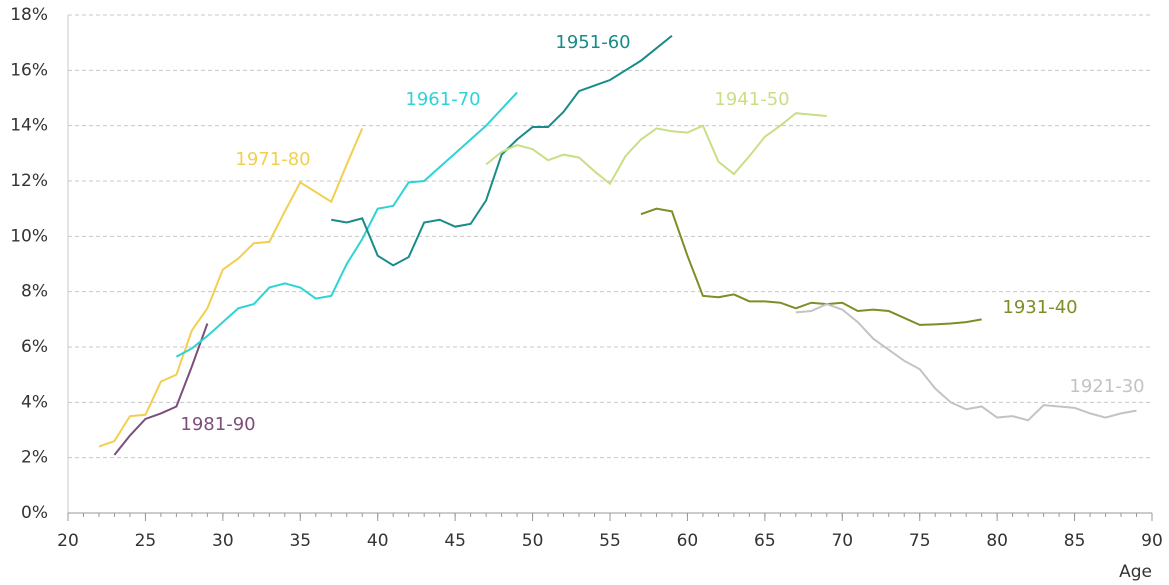  Describe the element at coordinates (29, 15) in the screenshot. I see `y-tick-label: 18%` at that location.